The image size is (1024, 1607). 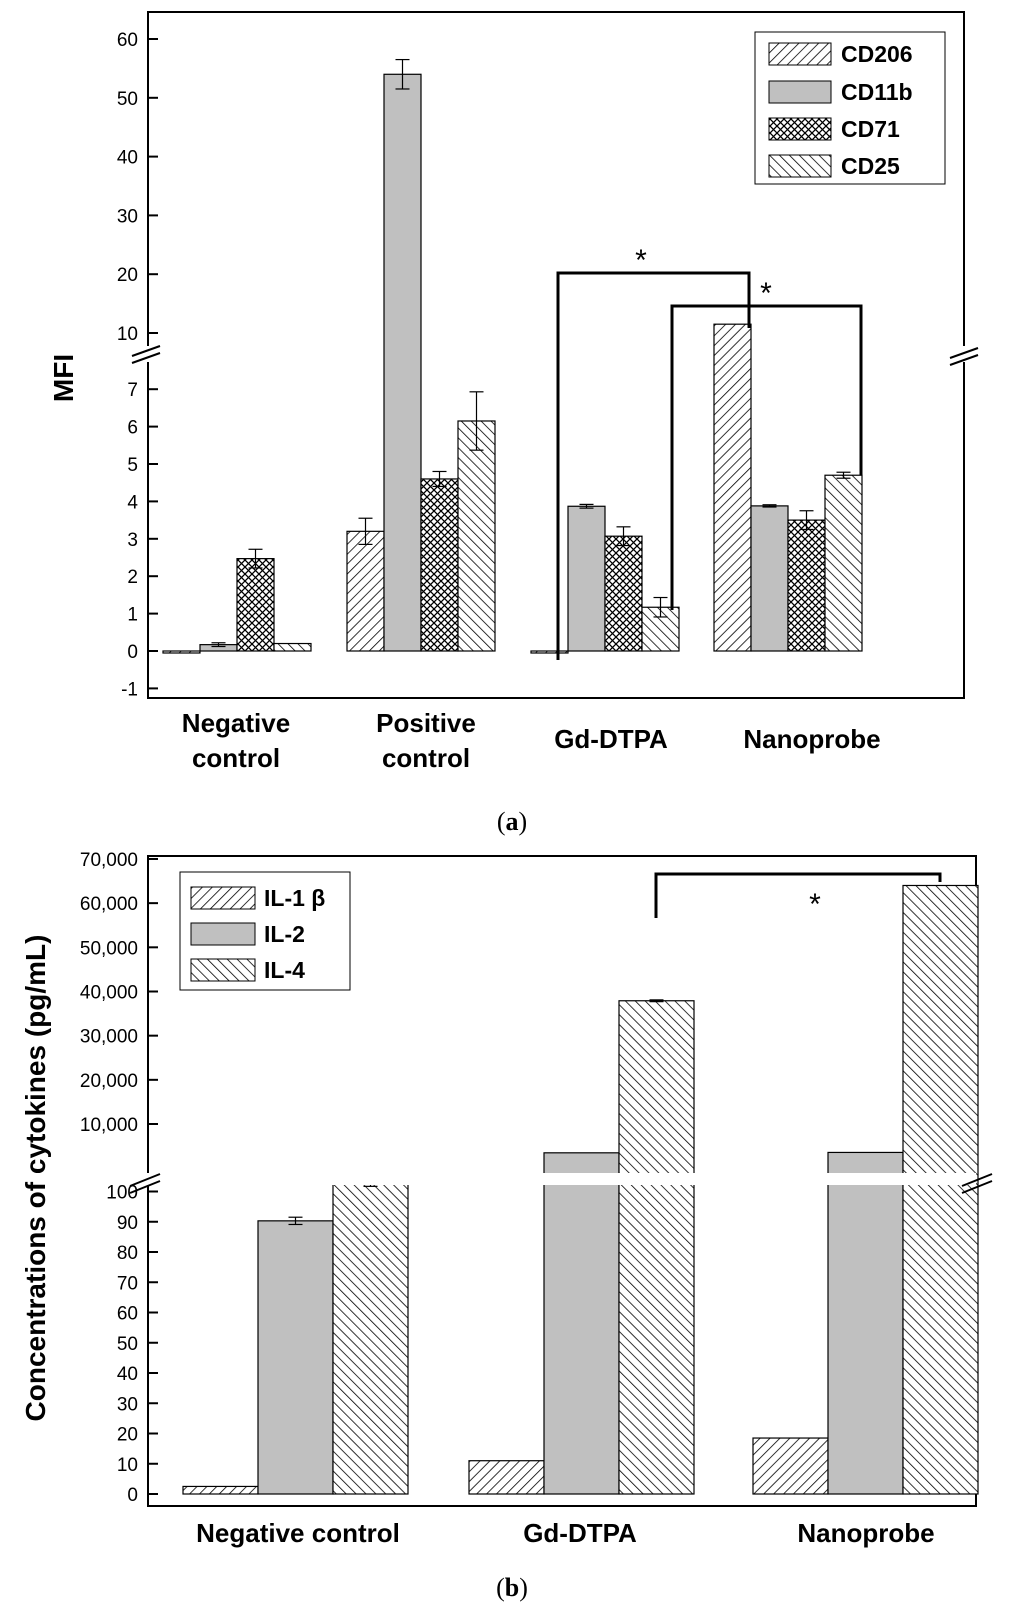 What do you see at coordinates (870, 129) in the screenshot?
I see `legend-label: CD71` at bounding box center [870, 129].